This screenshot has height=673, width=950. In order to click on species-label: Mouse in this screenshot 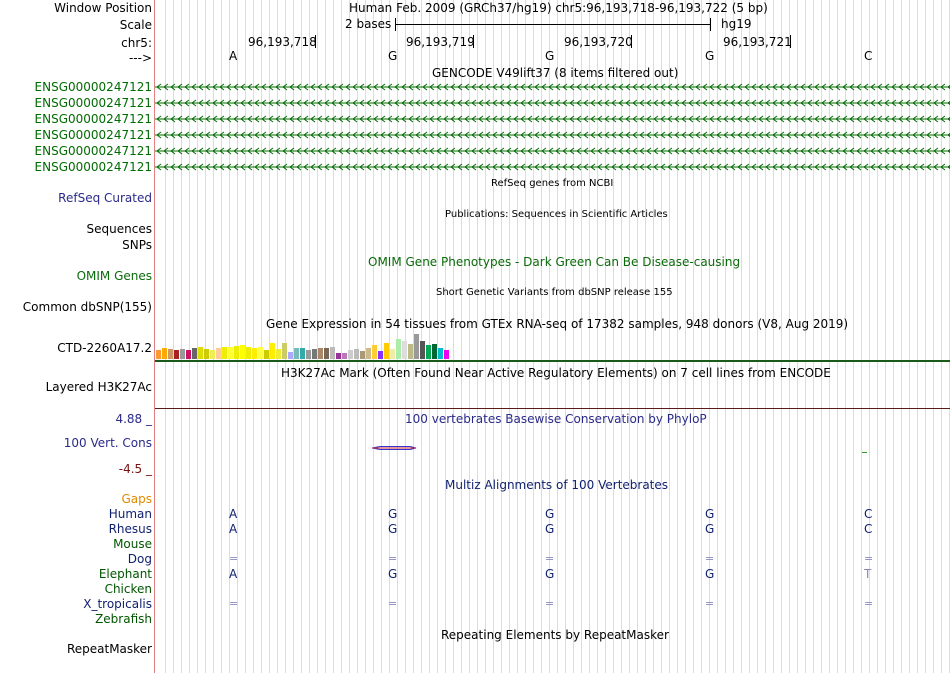, I will do `click(132, 544)`.